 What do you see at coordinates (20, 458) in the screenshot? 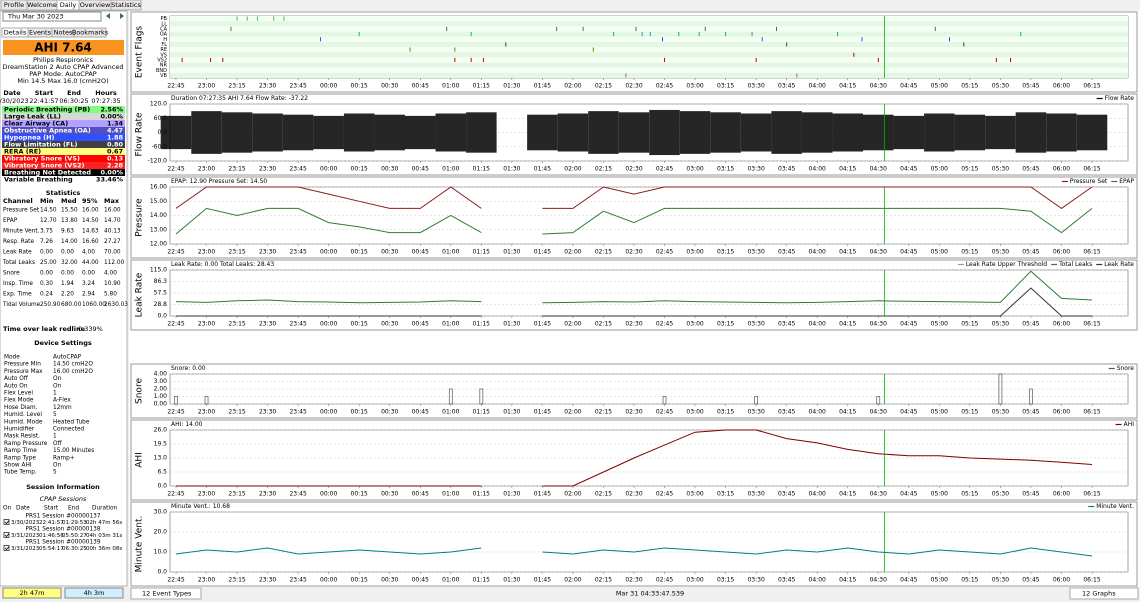
I see `setting-name: Ramp Type` at bounding box center [20, 458].